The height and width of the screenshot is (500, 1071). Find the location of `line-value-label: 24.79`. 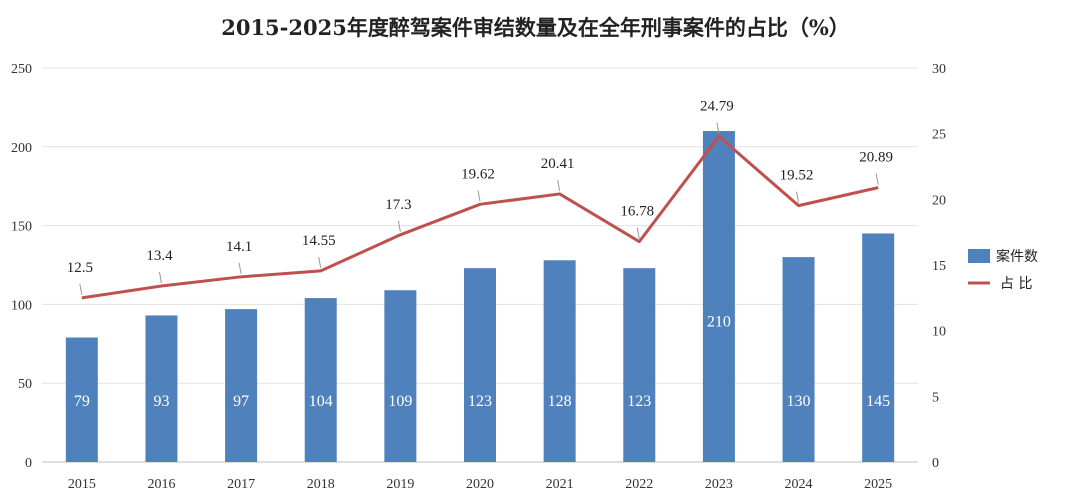

line-value-label: 24.79 is located at coordinates (717, 106).